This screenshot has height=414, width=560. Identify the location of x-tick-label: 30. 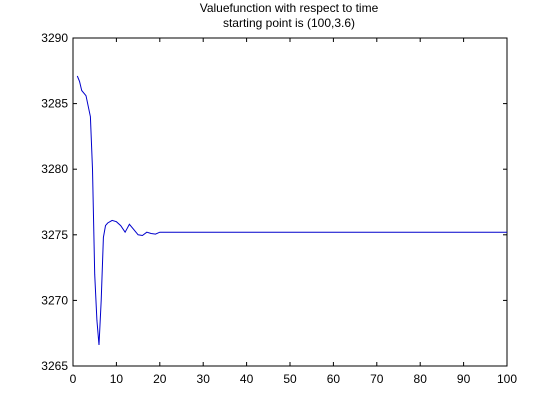
(204, 379).